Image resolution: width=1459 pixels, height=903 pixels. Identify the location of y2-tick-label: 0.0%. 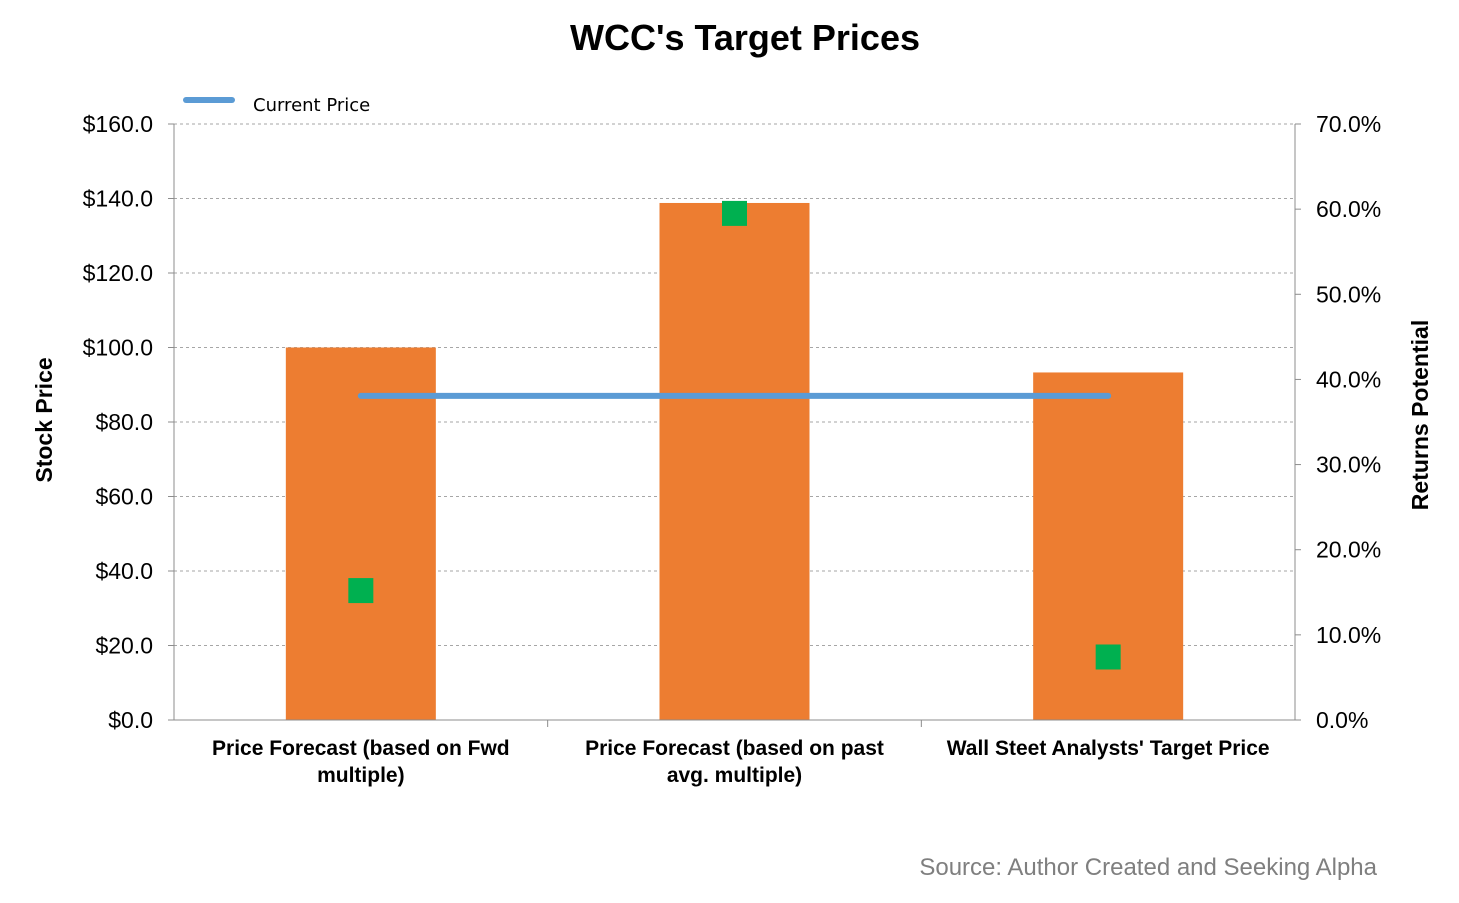
(1342, 720).